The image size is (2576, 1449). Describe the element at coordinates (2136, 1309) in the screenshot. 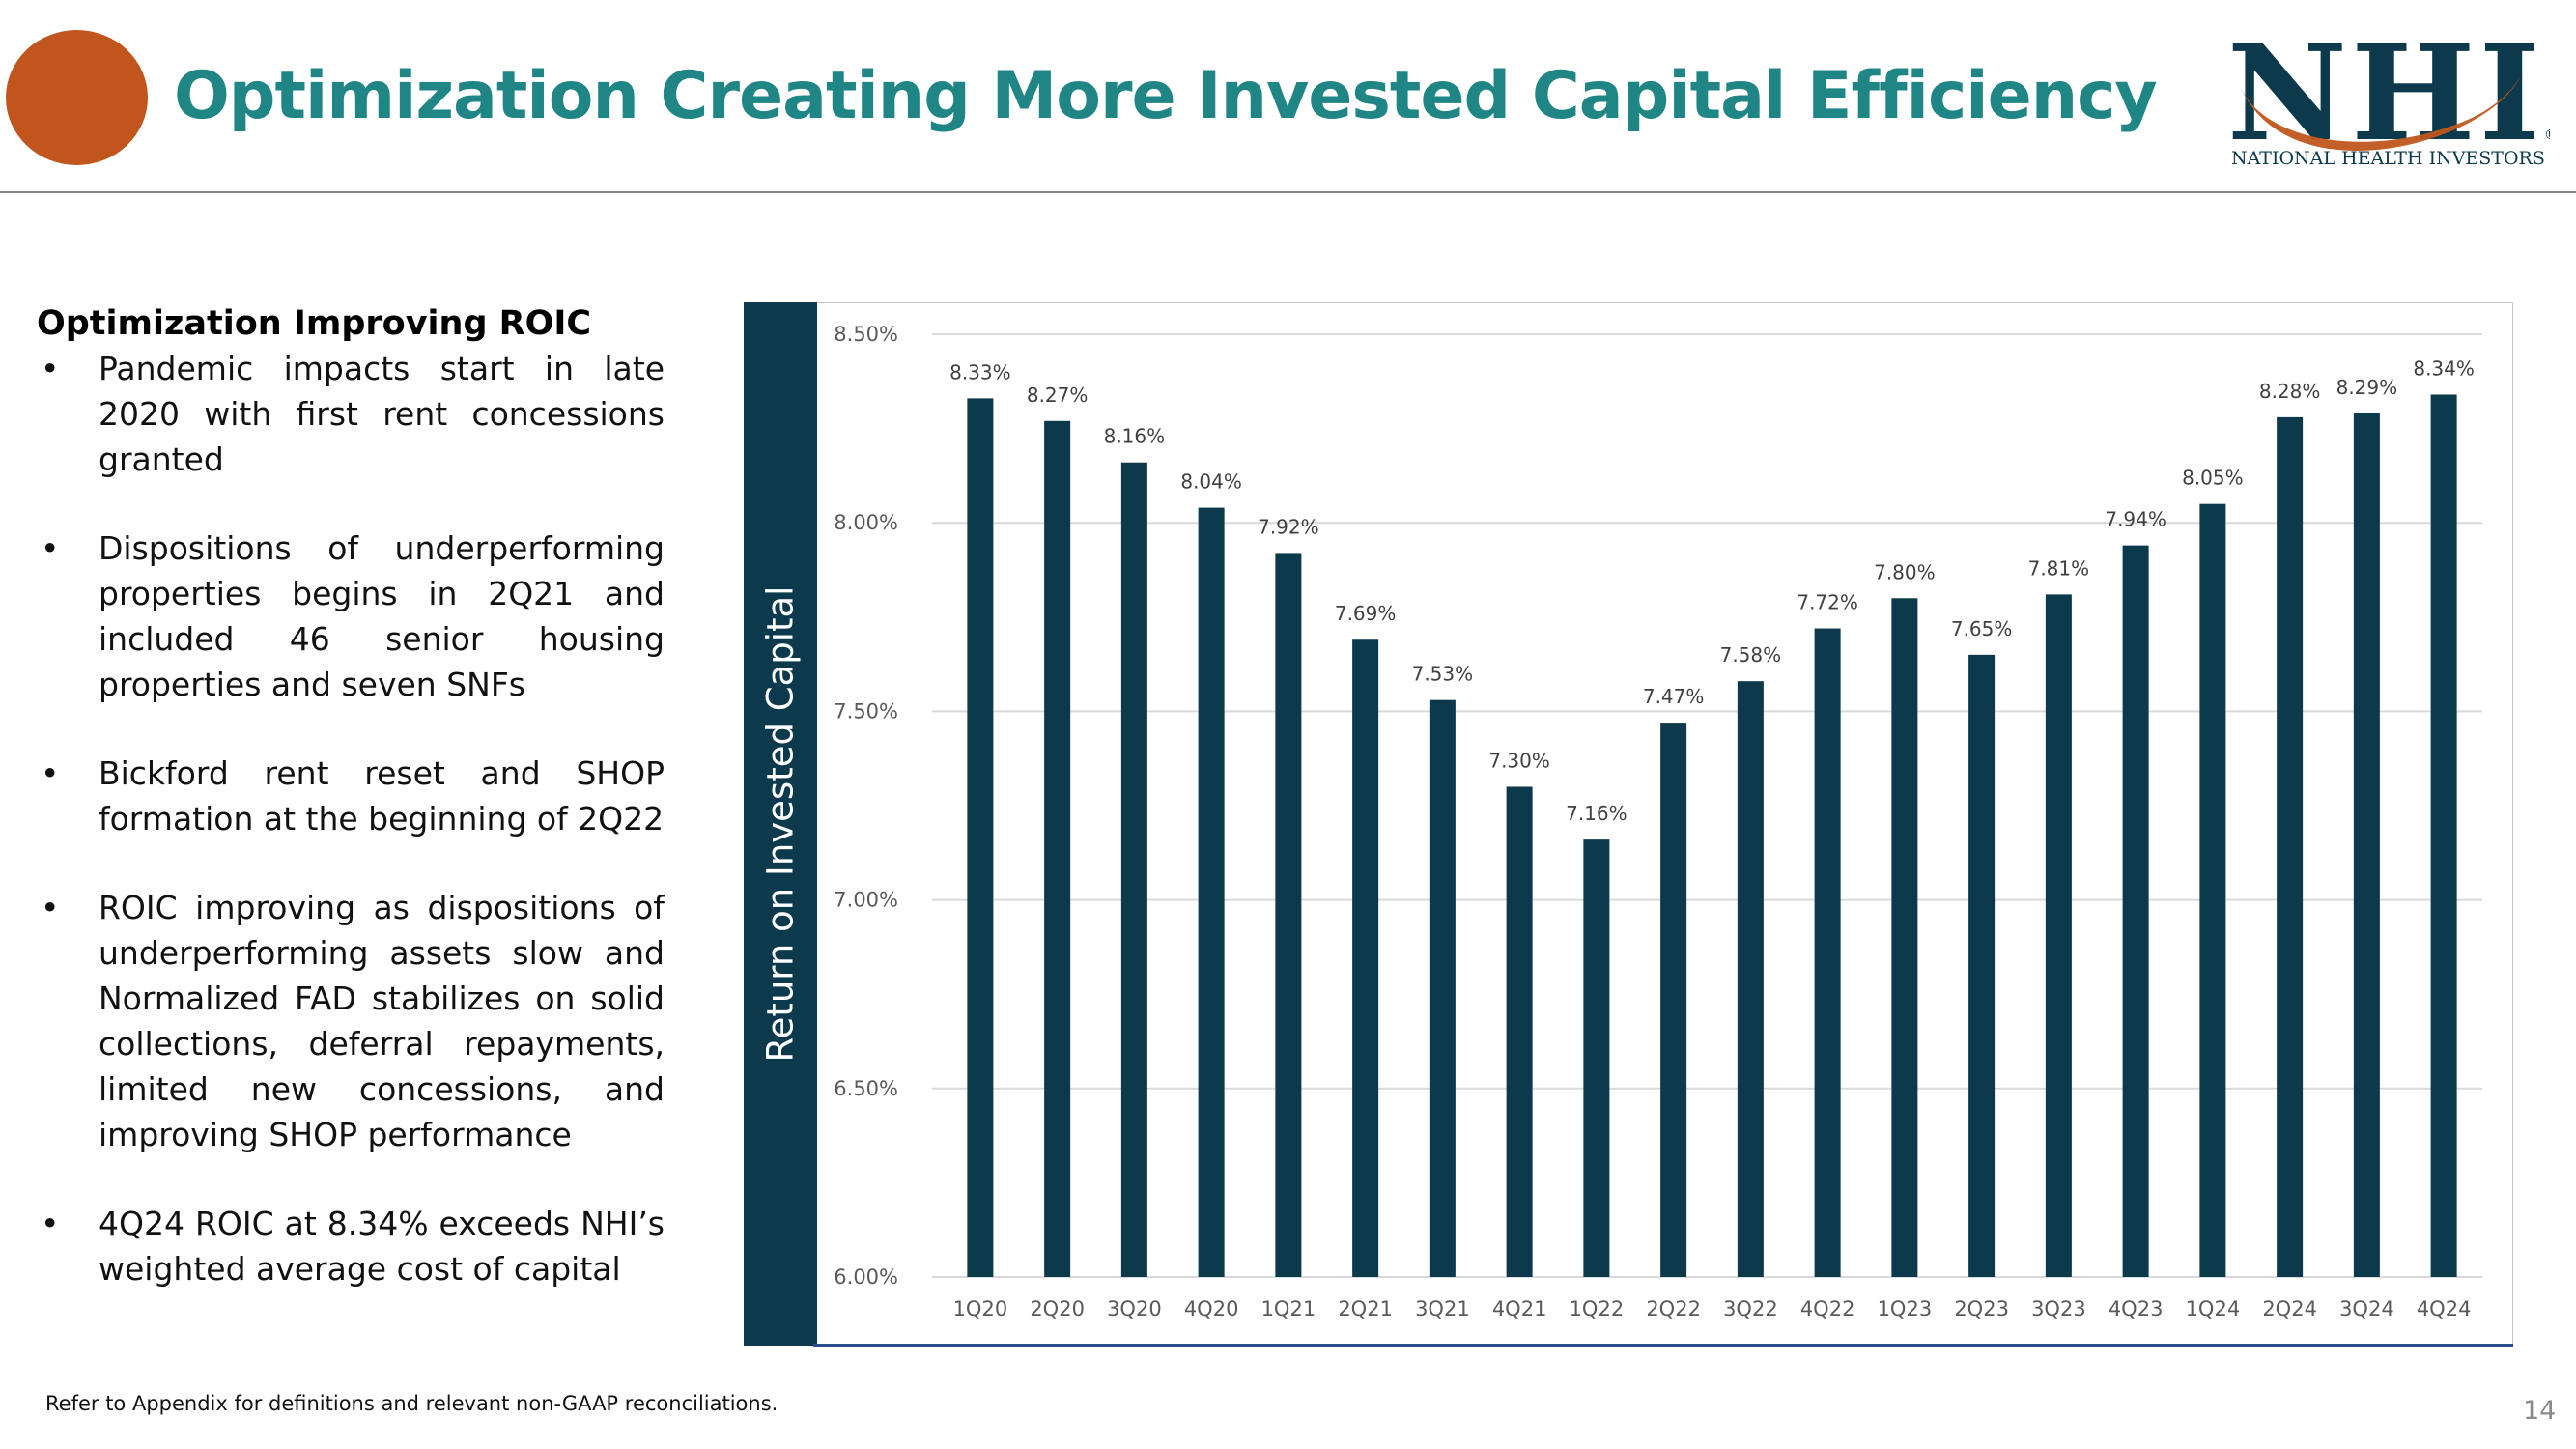

I see `x-tick-label: 4Q23` at that location.